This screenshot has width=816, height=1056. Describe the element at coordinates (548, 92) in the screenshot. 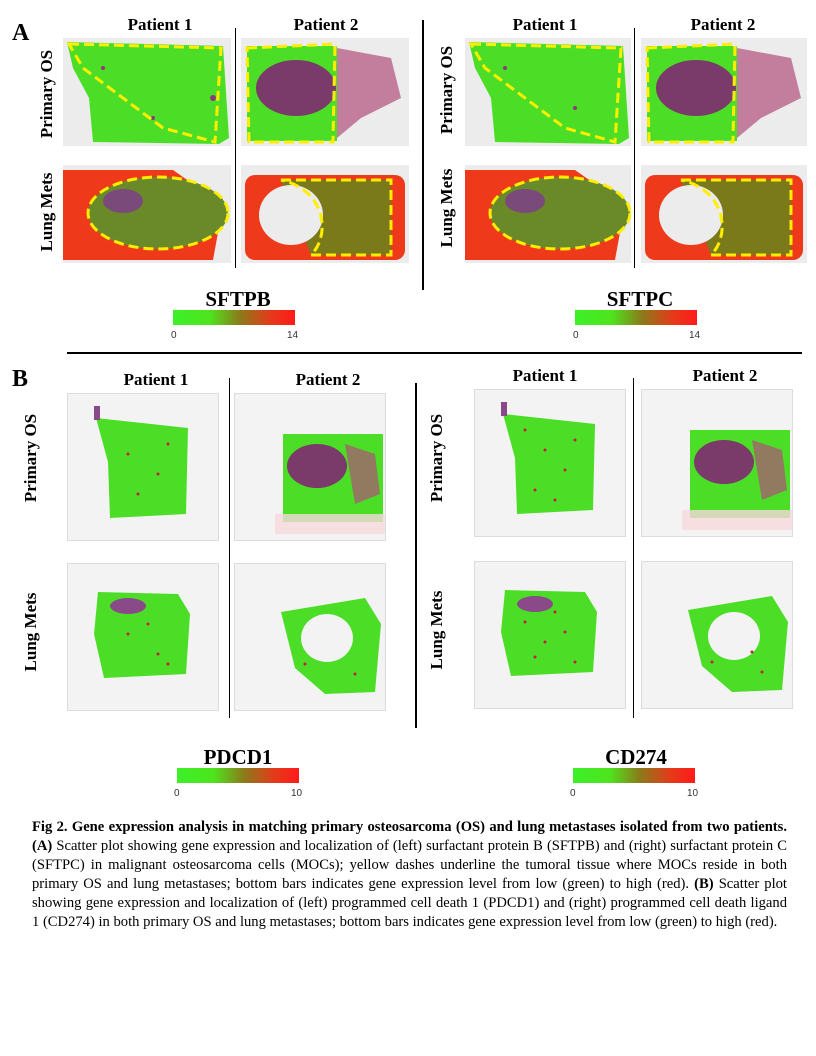

I see `a-sftpc-p1-primary` at that location.